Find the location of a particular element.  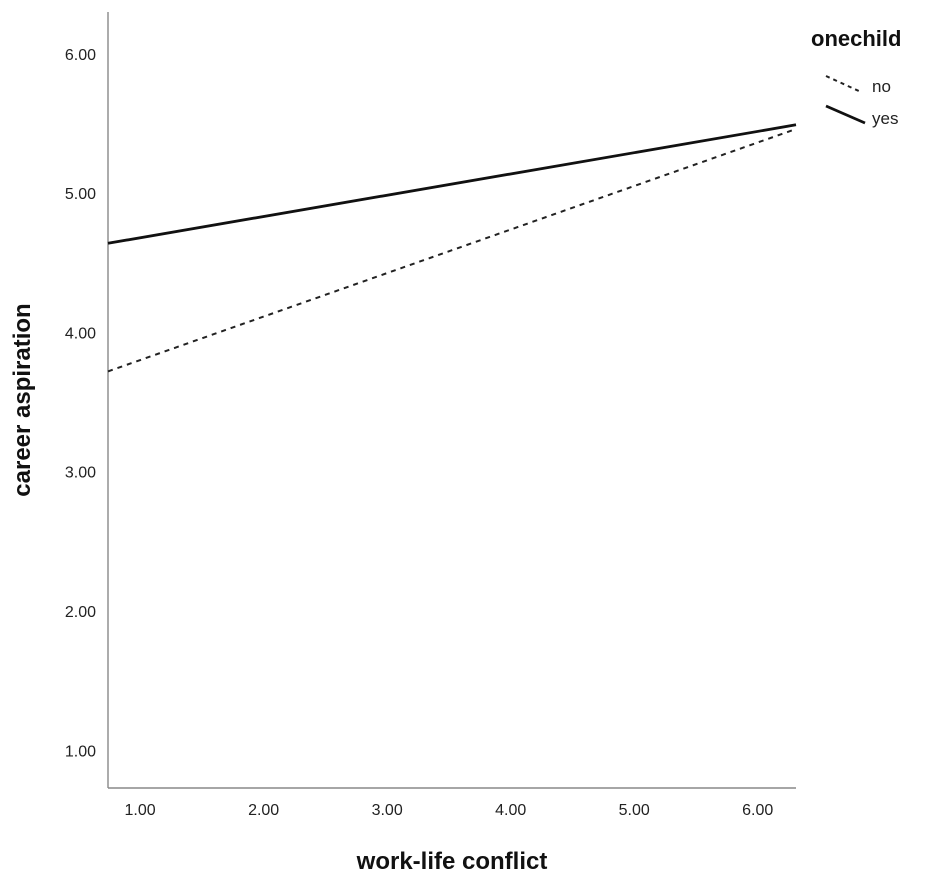

y-tick-label: 5.00 is located at coordinates (80, 194).